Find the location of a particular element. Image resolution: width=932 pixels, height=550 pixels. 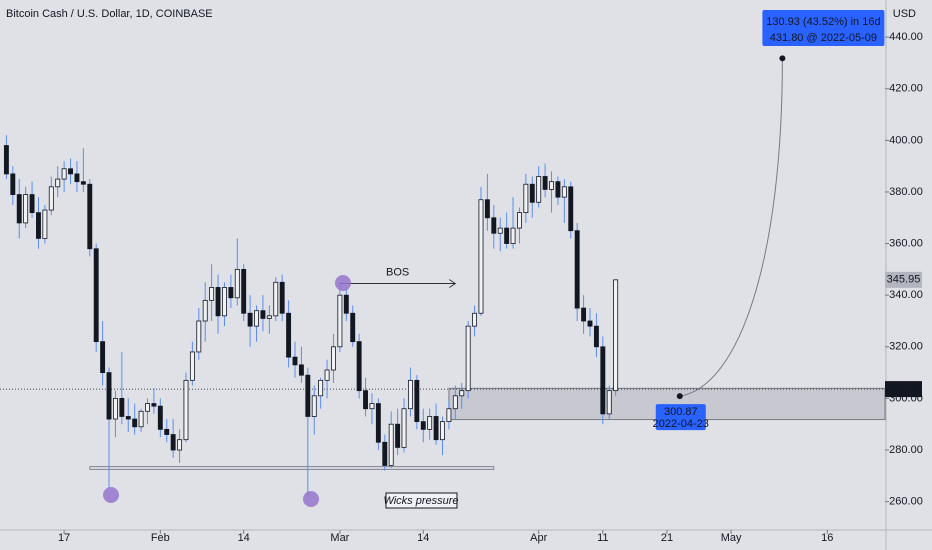

x-tick-label: May is located at coordinates (731, 538).